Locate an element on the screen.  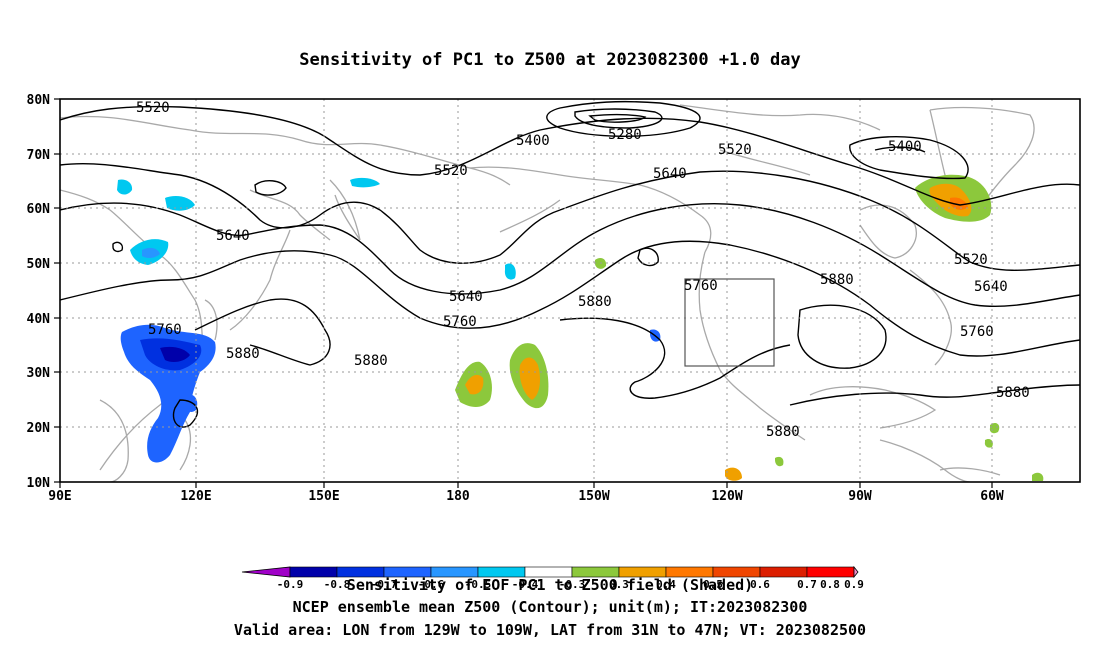
colorbar-tick: -0.6 is located at coordinates (431, 584).